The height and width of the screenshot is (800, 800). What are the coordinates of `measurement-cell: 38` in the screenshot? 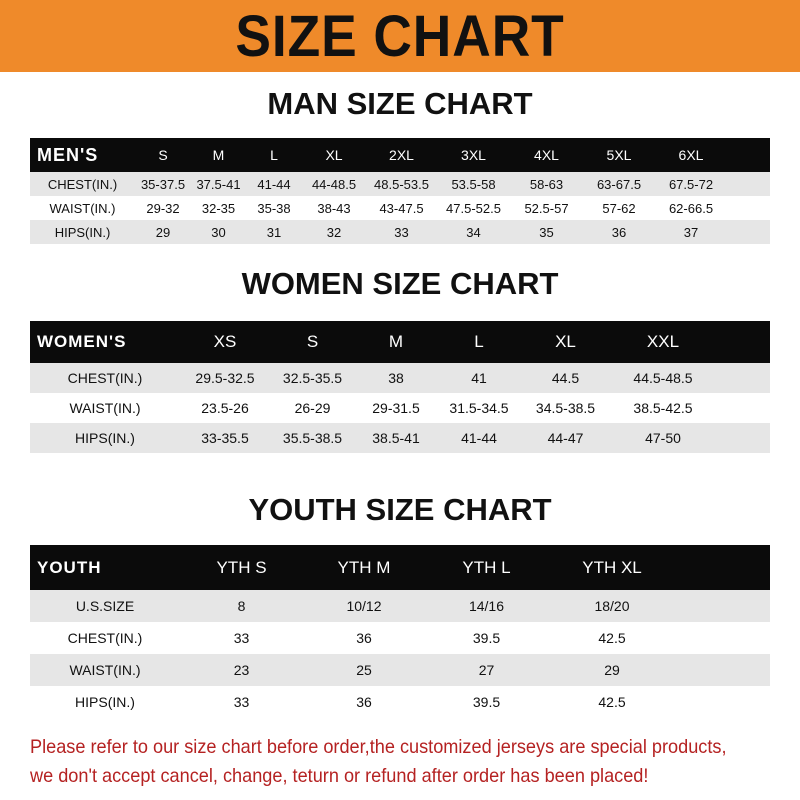 It's located at (396, 378).